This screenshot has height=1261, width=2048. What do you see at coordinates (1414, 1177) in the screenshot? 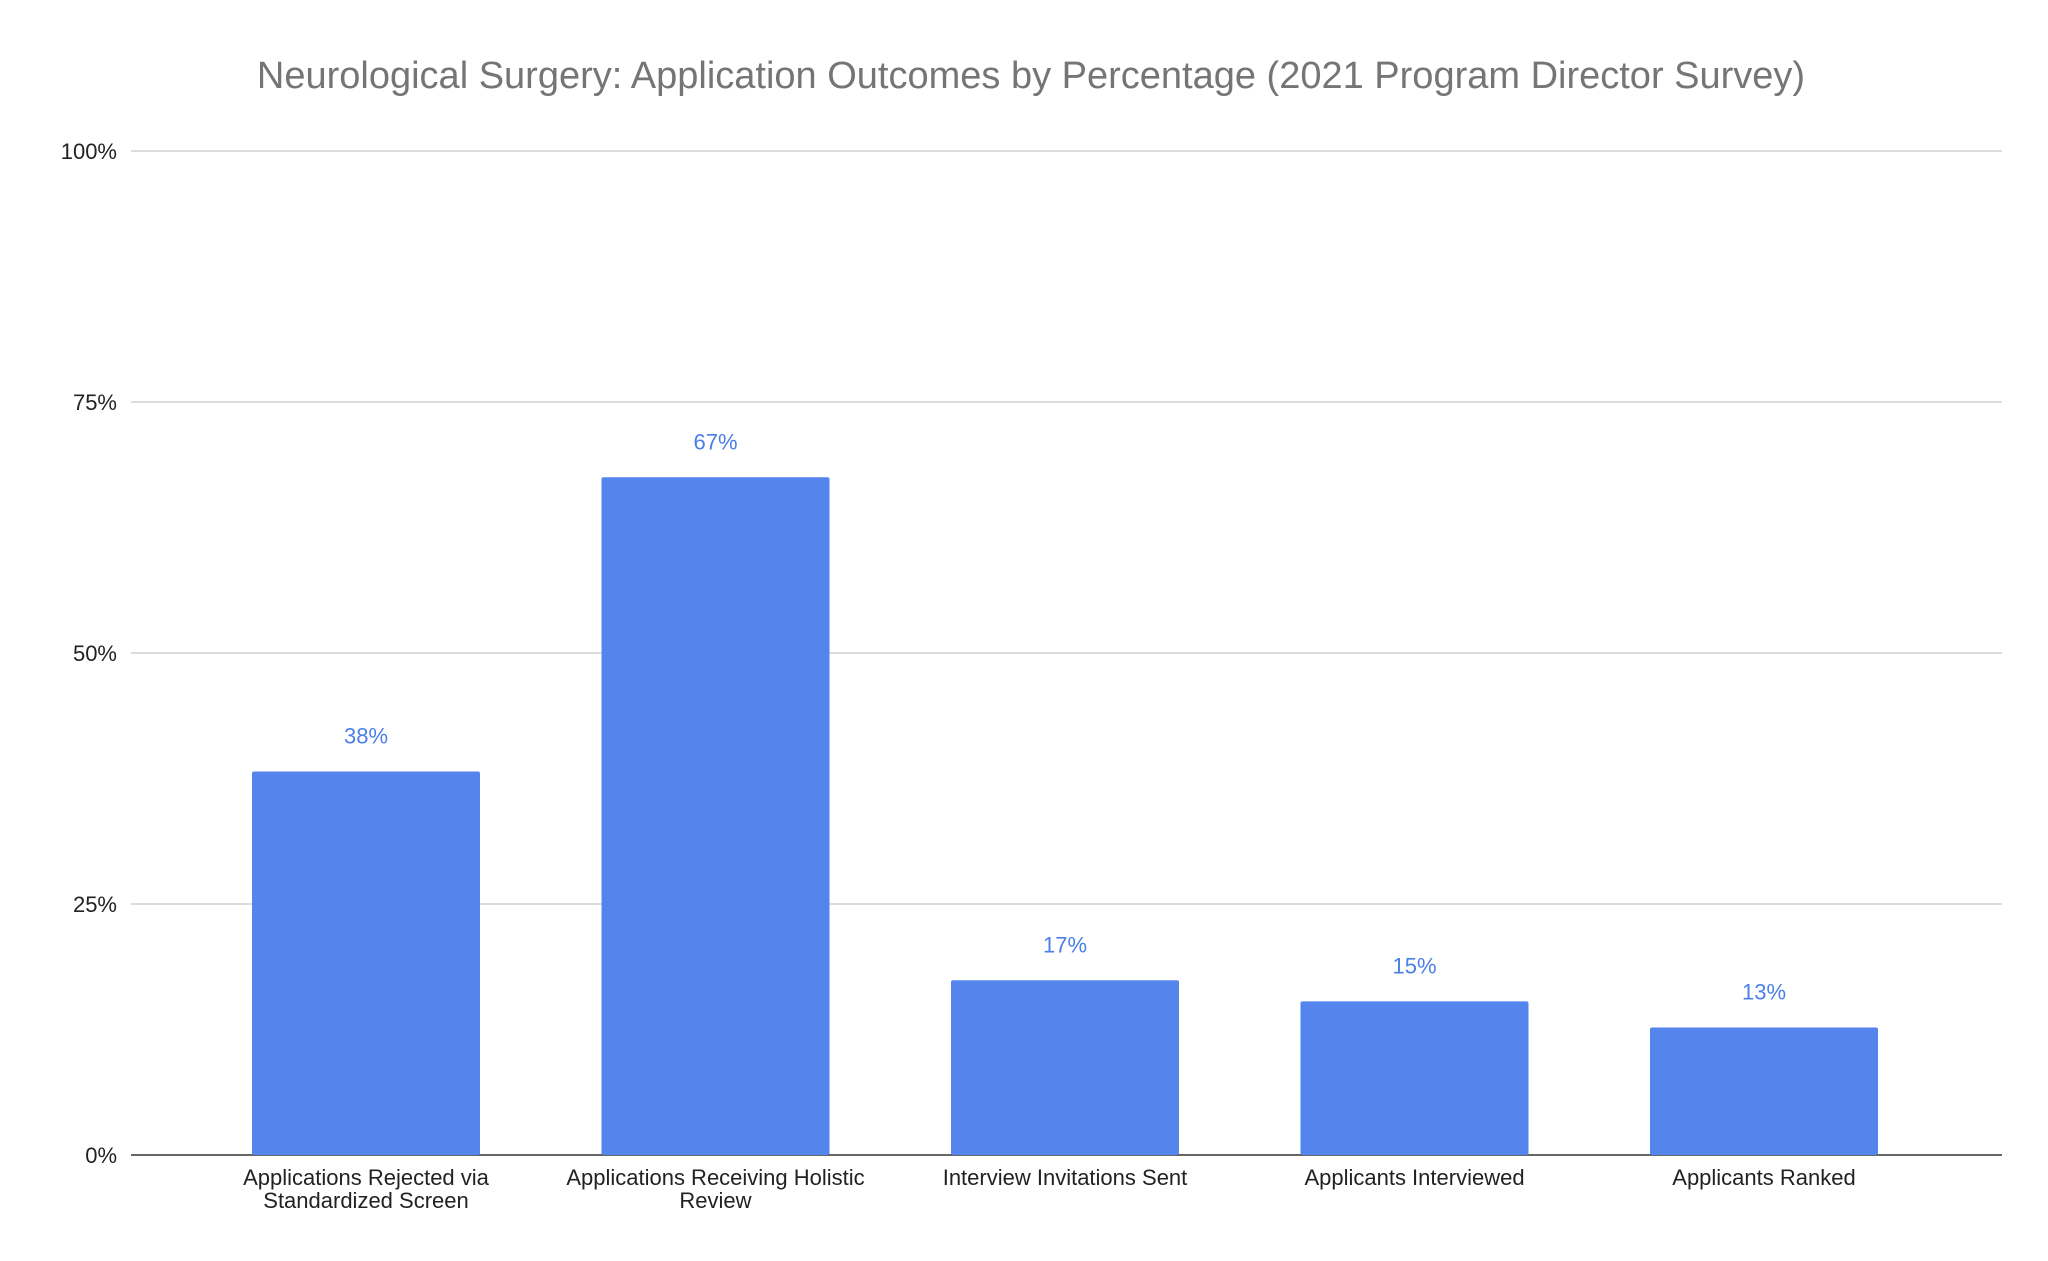
I see `x-tick-label: Applicants Interviewed` at bounding box center [1414, 1177].